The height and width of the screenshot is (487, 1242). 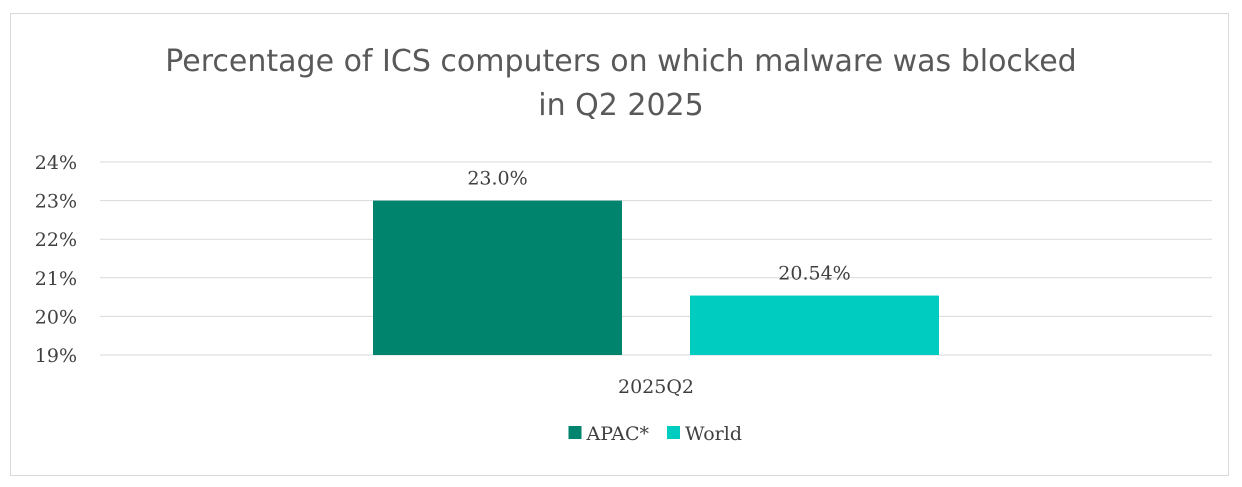 What do you see at coordinates (56, 317) in the screenshot?
I see `y-tick-label-1: 20%` at bounding box center [56, 317].